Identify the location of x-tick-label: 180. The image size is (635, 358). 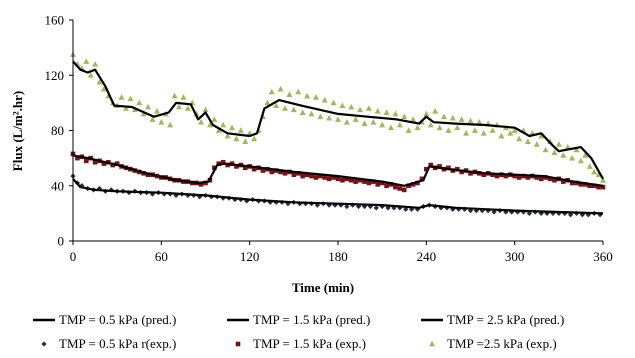
(338, 256).